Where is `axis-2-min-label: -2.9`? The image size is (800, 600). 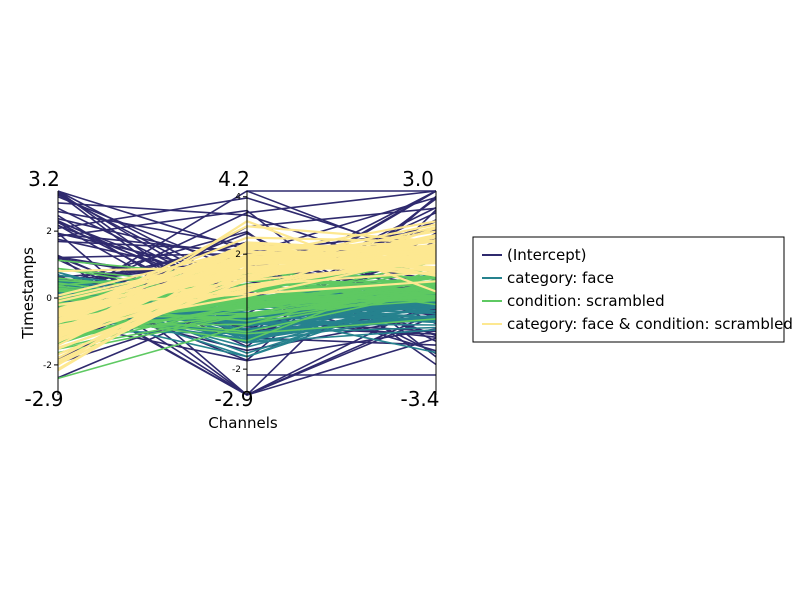
axis-2-min-label: -2.9 is located at coordinates (233, 399).